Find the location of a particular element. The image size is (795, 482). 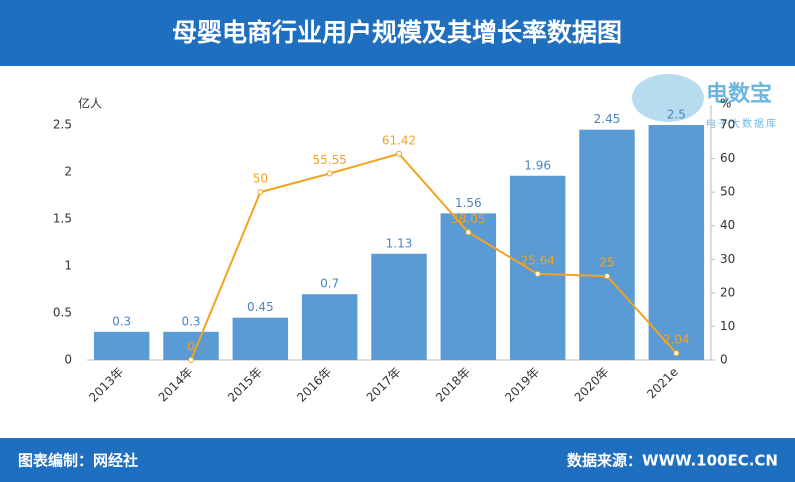

x-tick-label: 2018年 is located at coordinates (453, 385).